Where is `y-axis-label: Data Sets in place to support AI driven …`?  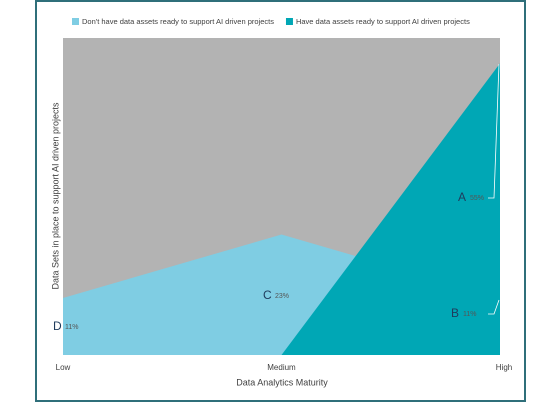
y-axis-label: Data Sets in place to support AI driven … is located at coordinates (55, 196).